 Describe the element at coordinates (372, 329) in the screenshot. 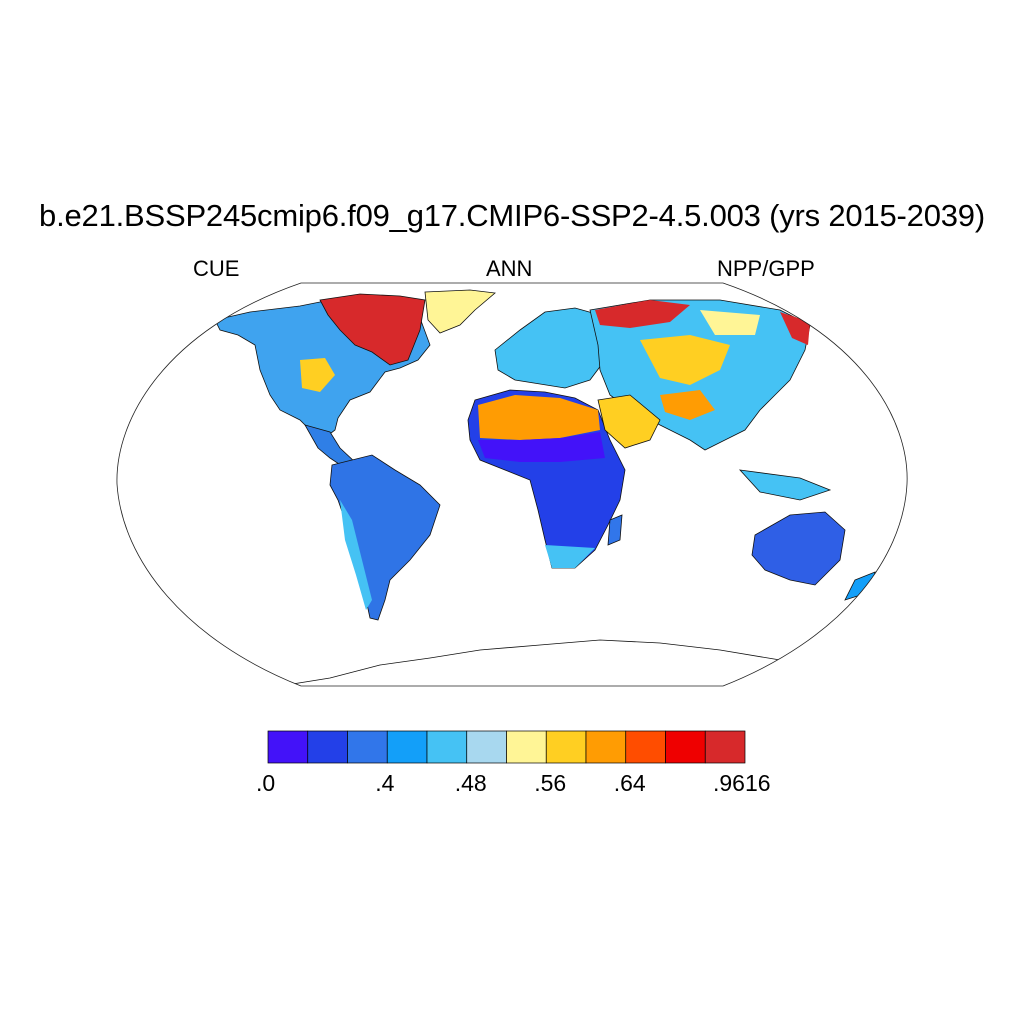

I see `arctic-canada` at that location.